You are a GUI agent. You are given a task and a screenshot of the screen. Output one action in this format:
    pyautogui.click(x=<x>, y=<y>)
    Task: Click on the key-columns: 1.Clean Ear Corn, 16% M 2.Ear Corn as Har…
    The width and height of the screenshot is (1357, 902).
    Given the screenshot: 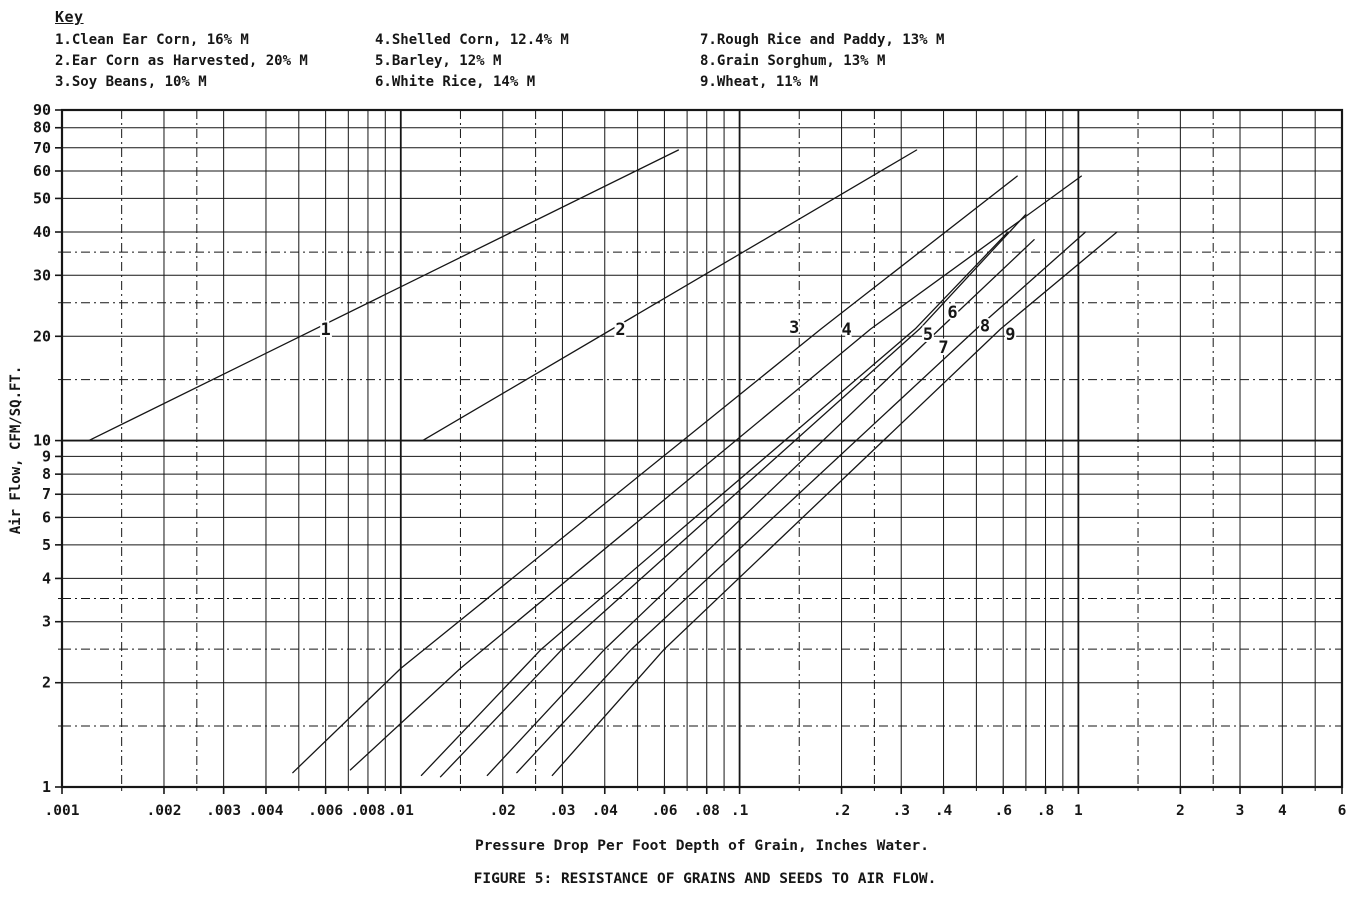 What is the action you would take?
    pyautogui.click(x=499, y=61)
    